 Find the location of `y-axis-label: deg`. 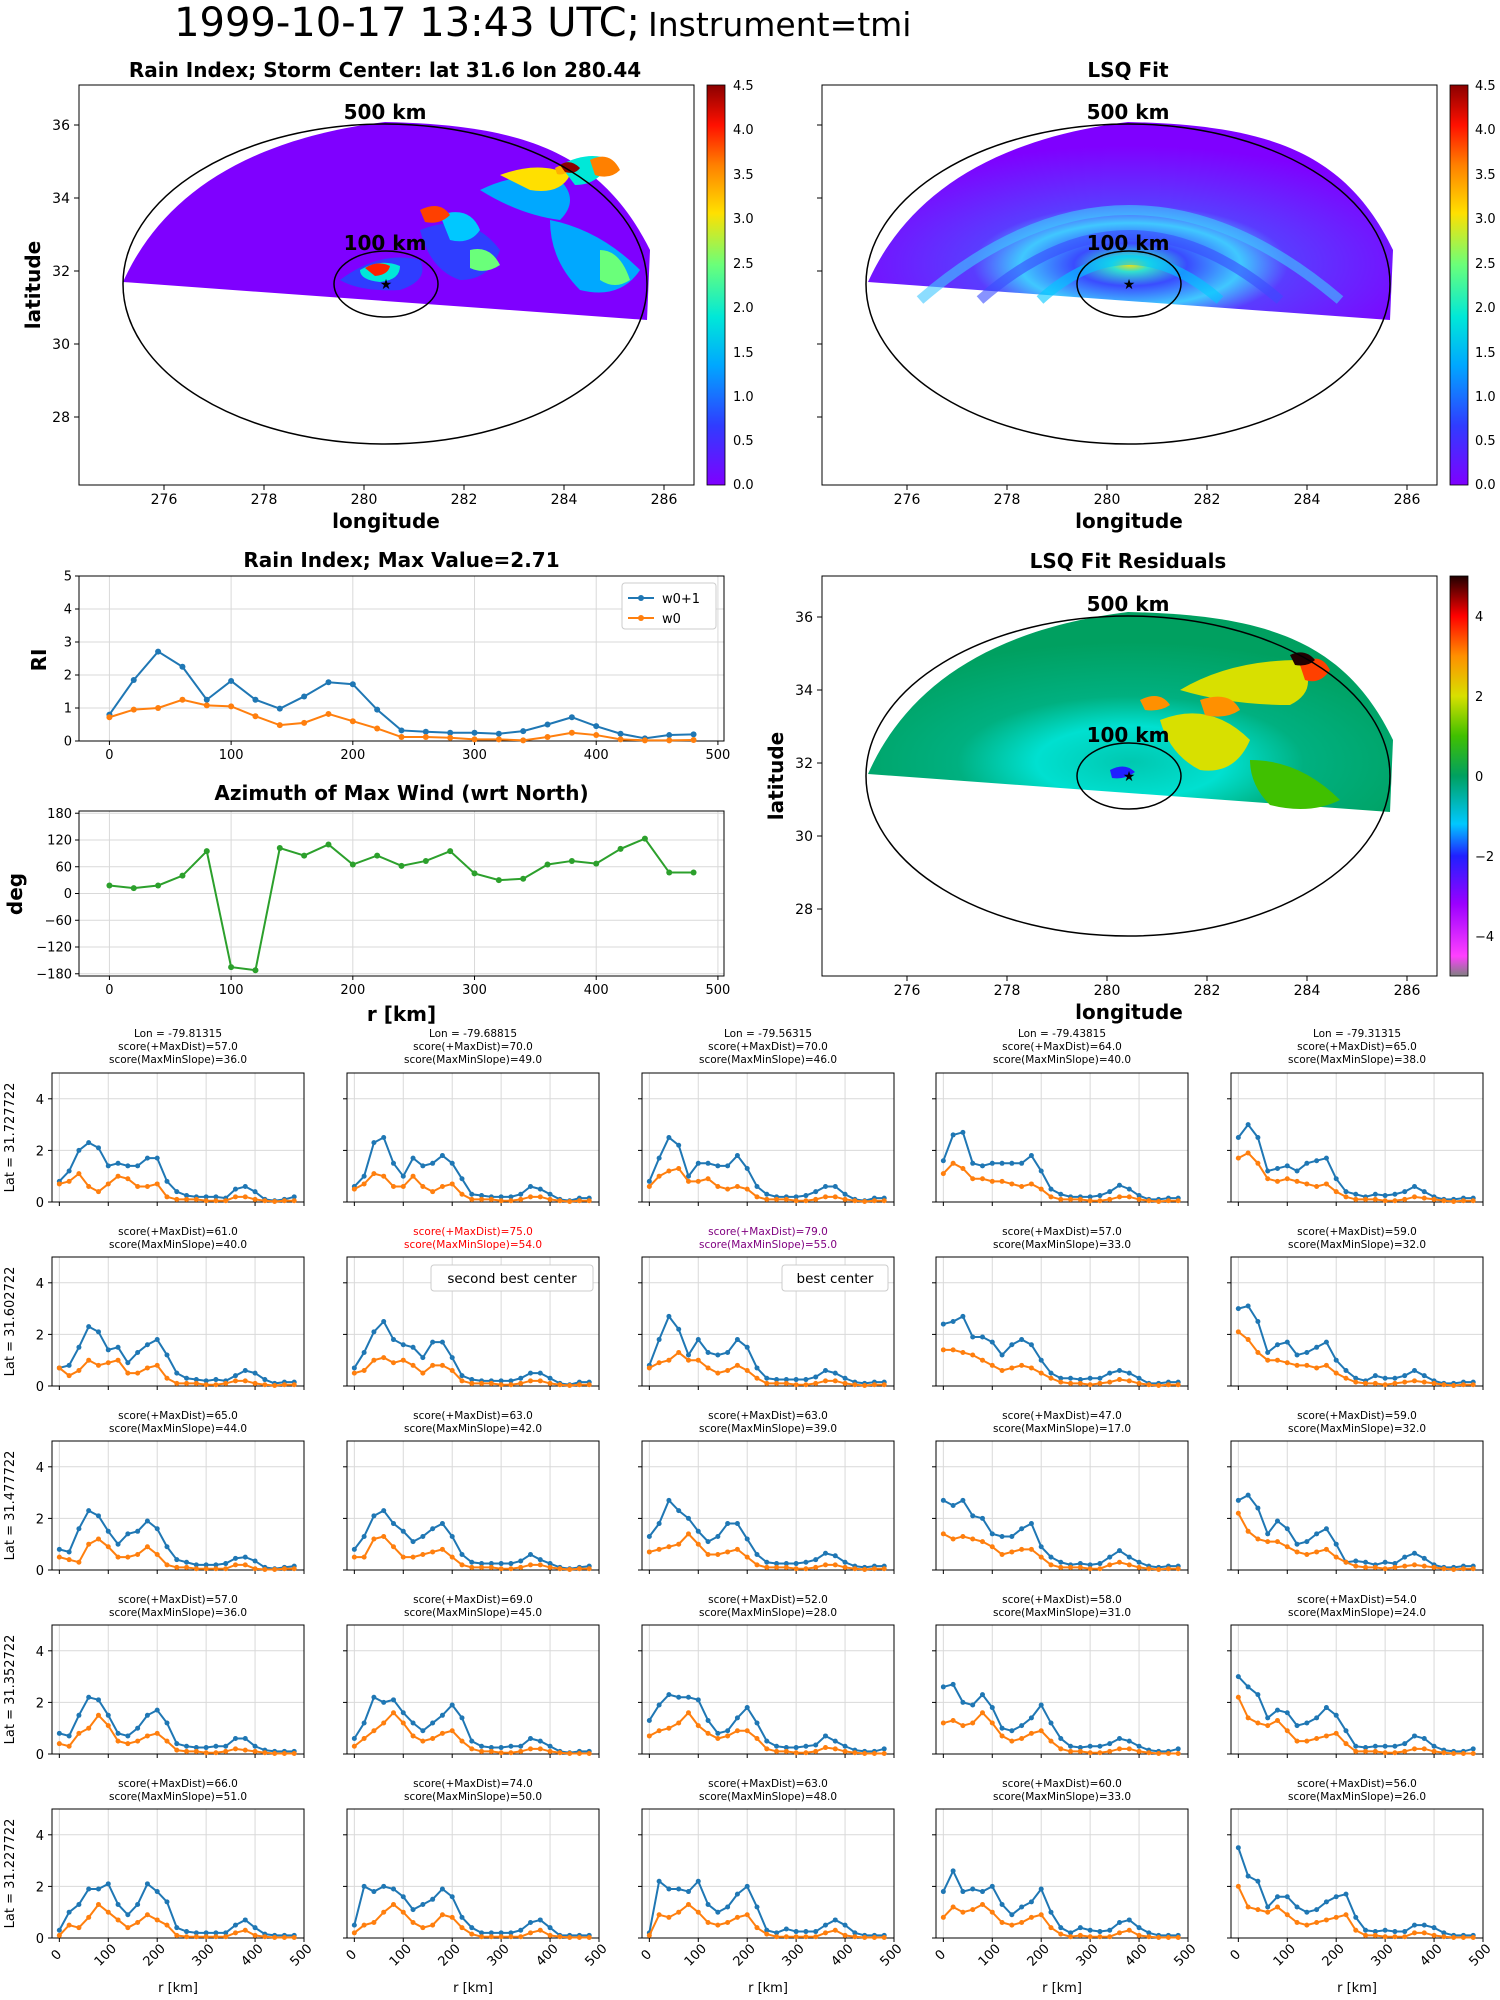

y-axis-label: deg is located at coordinates (15, 894).